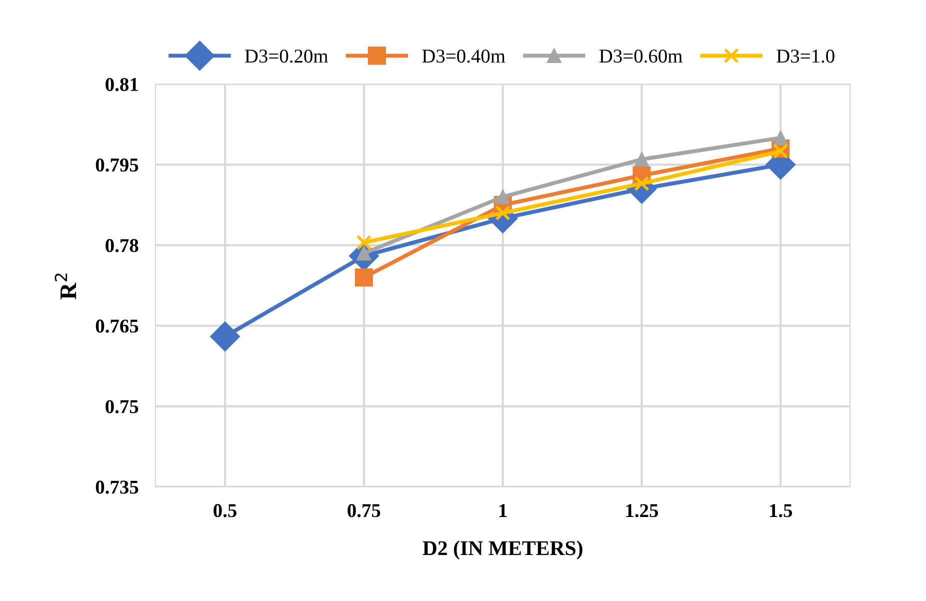 This screenshot has width=926, height=601. Describe the element at coordinates (117, 487) in the screenshot. I see `y-tick-label: 0.735` at that location.